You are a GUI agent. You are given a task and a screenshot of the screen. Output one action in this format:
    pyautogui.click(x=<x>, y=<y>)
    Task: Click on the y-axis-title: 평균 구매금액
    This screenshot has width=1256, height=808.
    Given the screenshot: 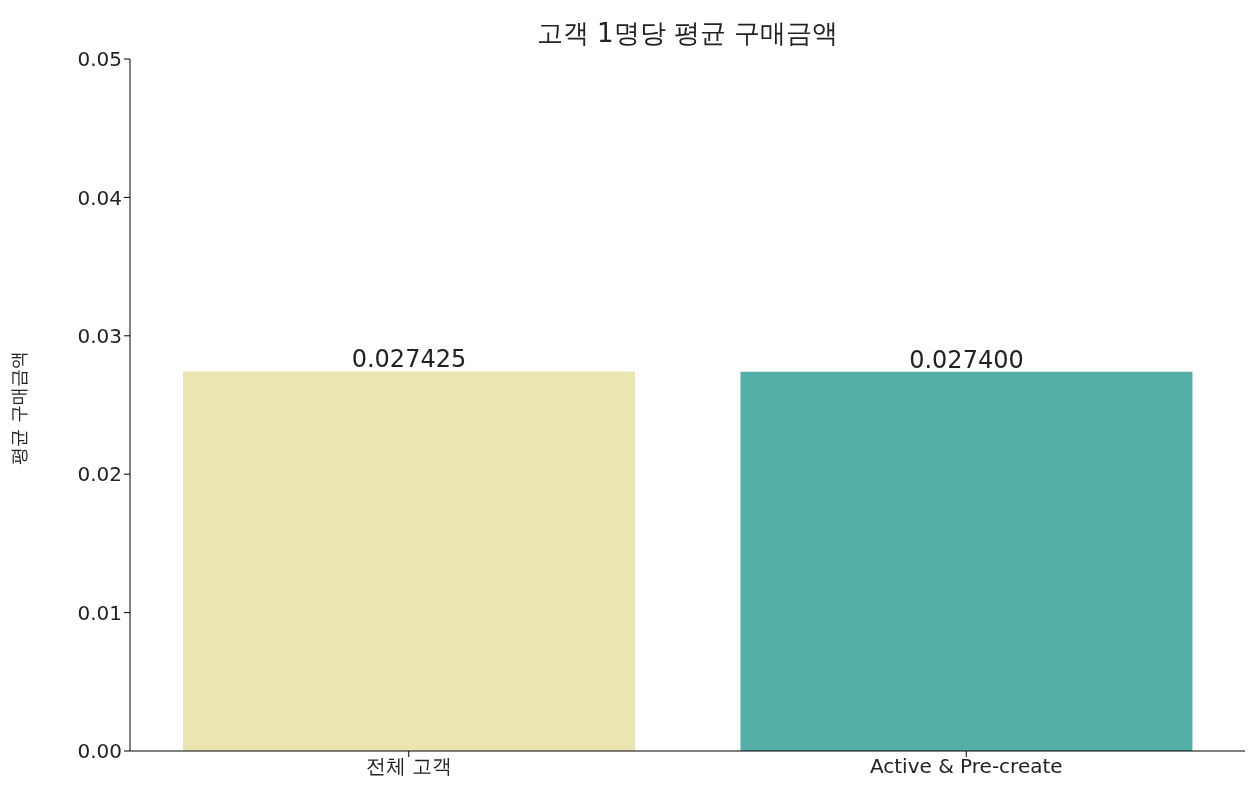 What is the action you would take?
    pyautogui.click(x=19, y=408)
    